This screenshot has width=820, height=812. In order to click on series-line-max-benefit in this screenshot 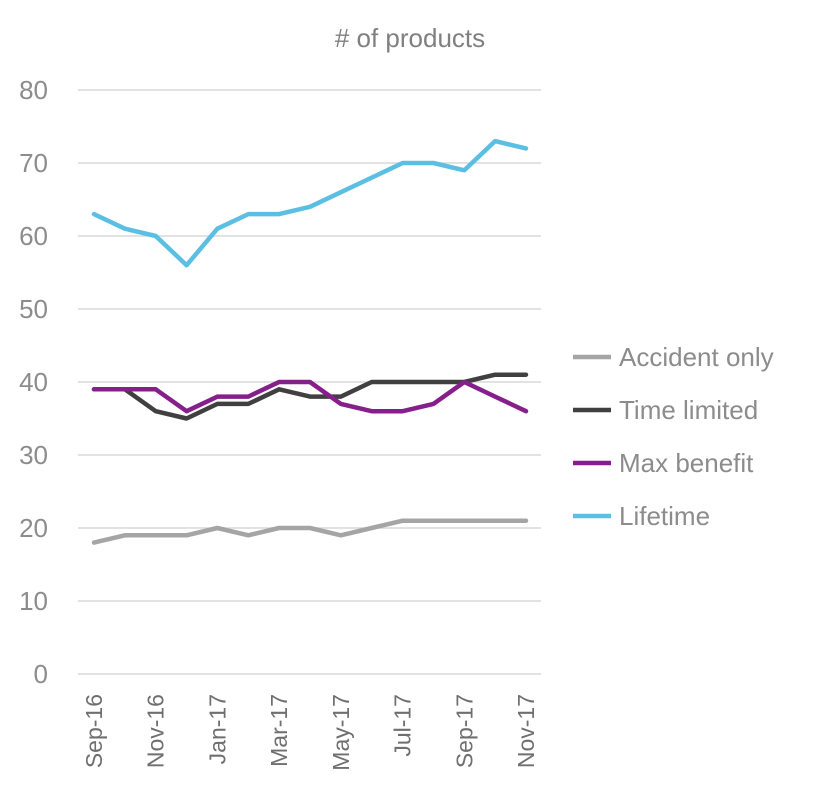, I will do `click(310, 396)`.